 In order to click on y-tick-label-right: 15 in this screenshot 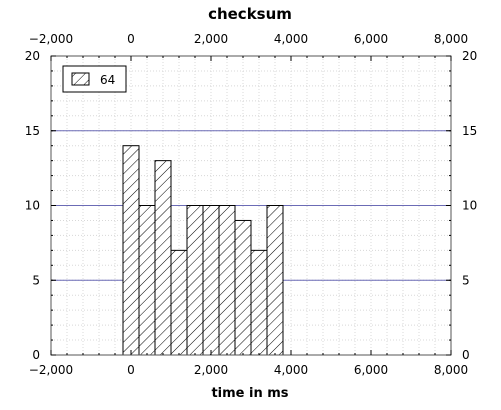, I will do `click(469, 131)`.